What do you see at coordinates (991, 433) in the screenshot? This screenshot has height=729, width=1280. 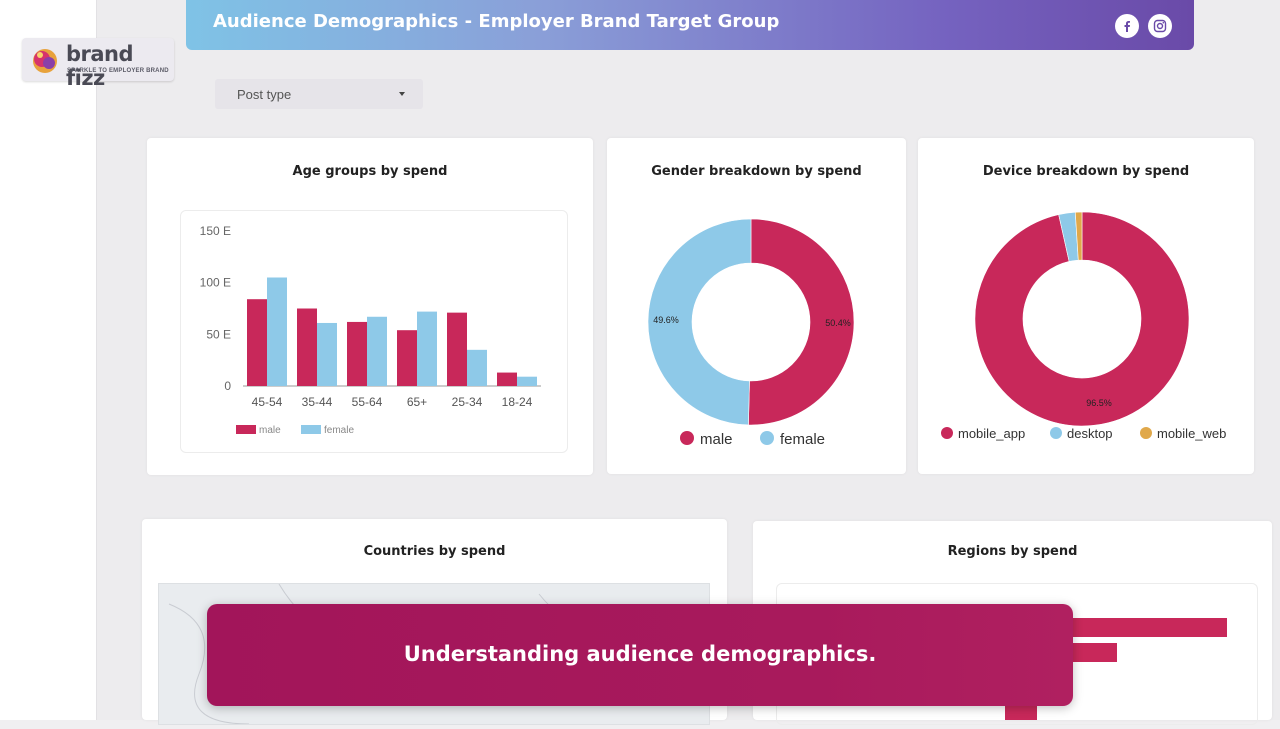 I see `device-legend-label-mobile_app: mobile_app` at bounding box center [991, 433].